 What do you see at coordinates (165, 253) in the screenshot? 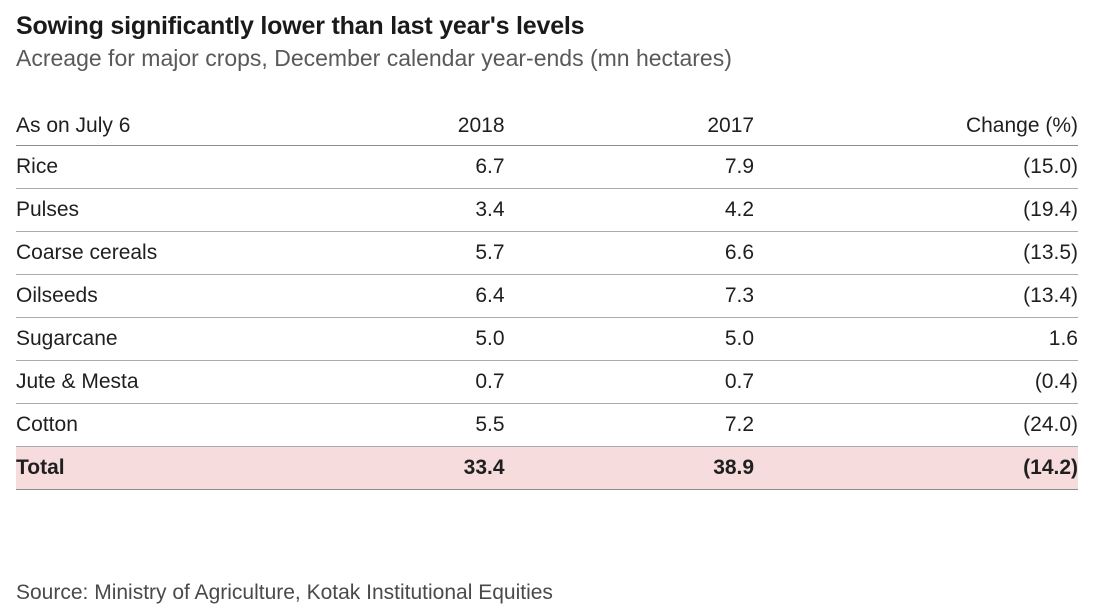
I see `row-label: Coarse cereals` at bounding box center [165, 253].